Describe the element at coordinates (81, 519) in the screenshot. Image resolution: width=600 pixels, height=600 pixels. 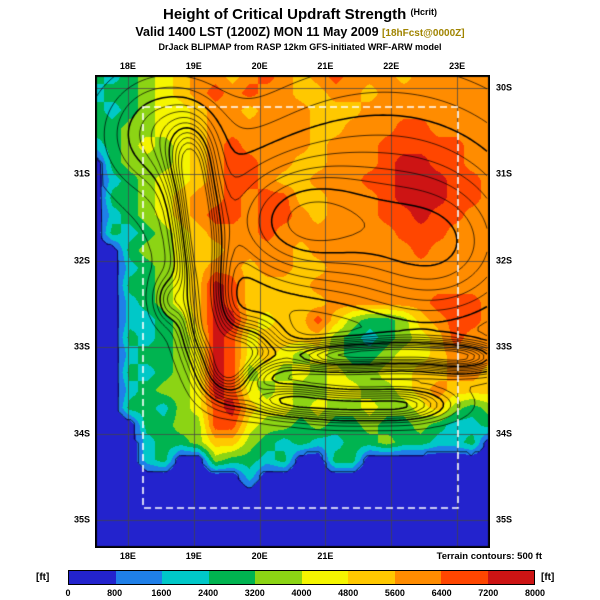
I see `y-tick-label-left: 35S` at that location.